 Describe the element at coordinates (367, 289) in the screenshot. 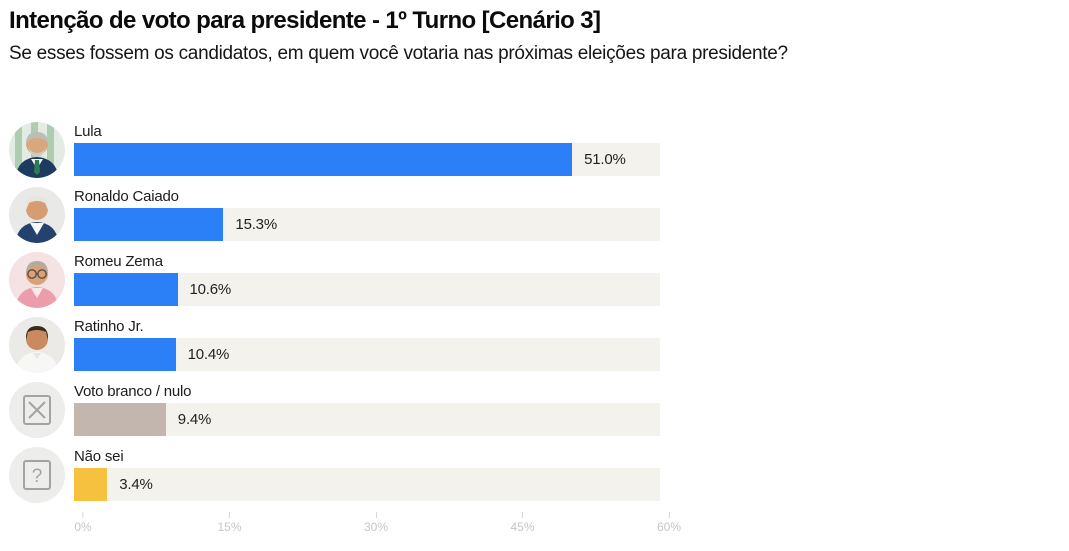

I see `bar-track: 10.6%` at that location.